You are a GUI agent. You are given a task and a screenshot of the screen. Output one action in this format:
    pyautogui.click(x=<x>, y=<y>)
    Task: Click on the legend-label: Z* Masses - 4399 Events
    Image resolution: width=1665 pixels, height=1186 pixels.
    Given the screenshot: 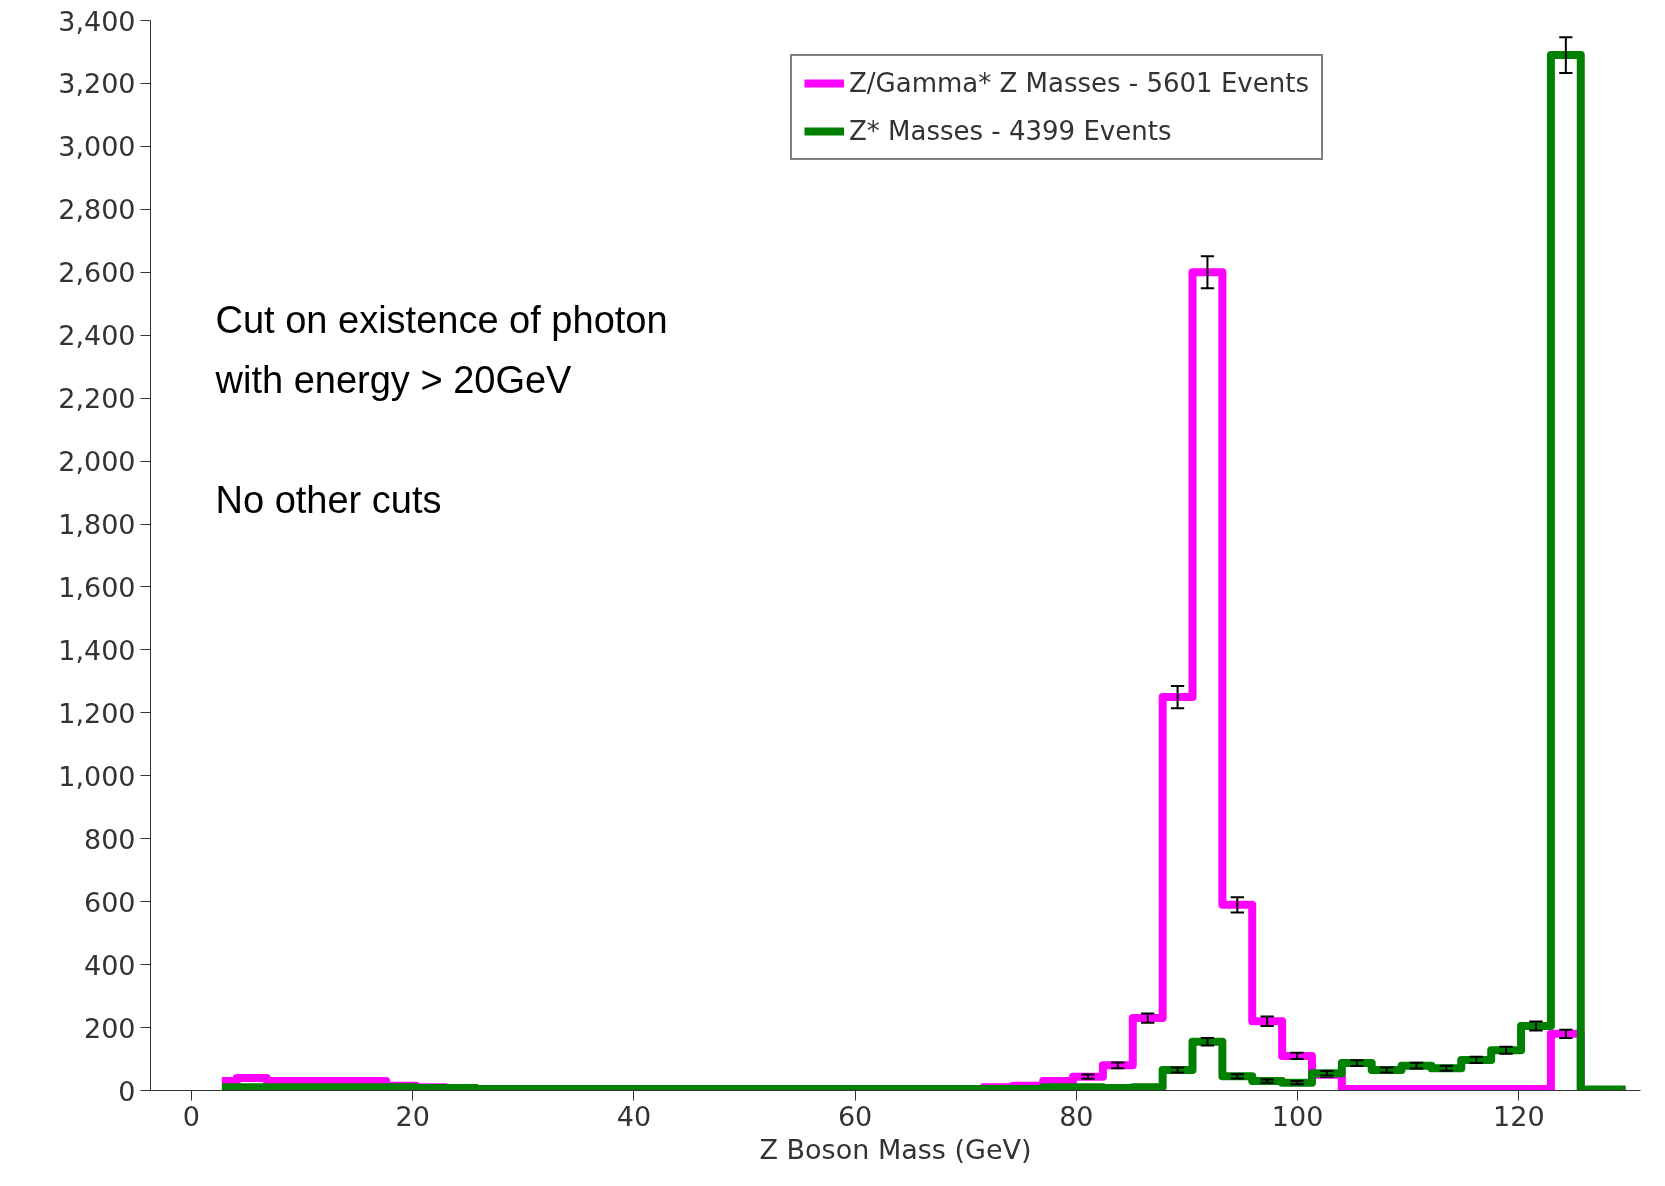 What is the action you would take?
    pyautogui.click(x=1010, y=131)
    